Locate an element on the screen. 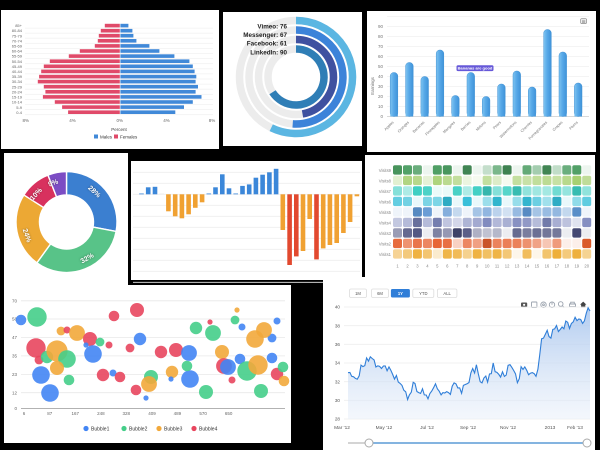 The width and height of the screenshot is (600, 450). svg-text: Mangoes is located at coordinates (449, 127).